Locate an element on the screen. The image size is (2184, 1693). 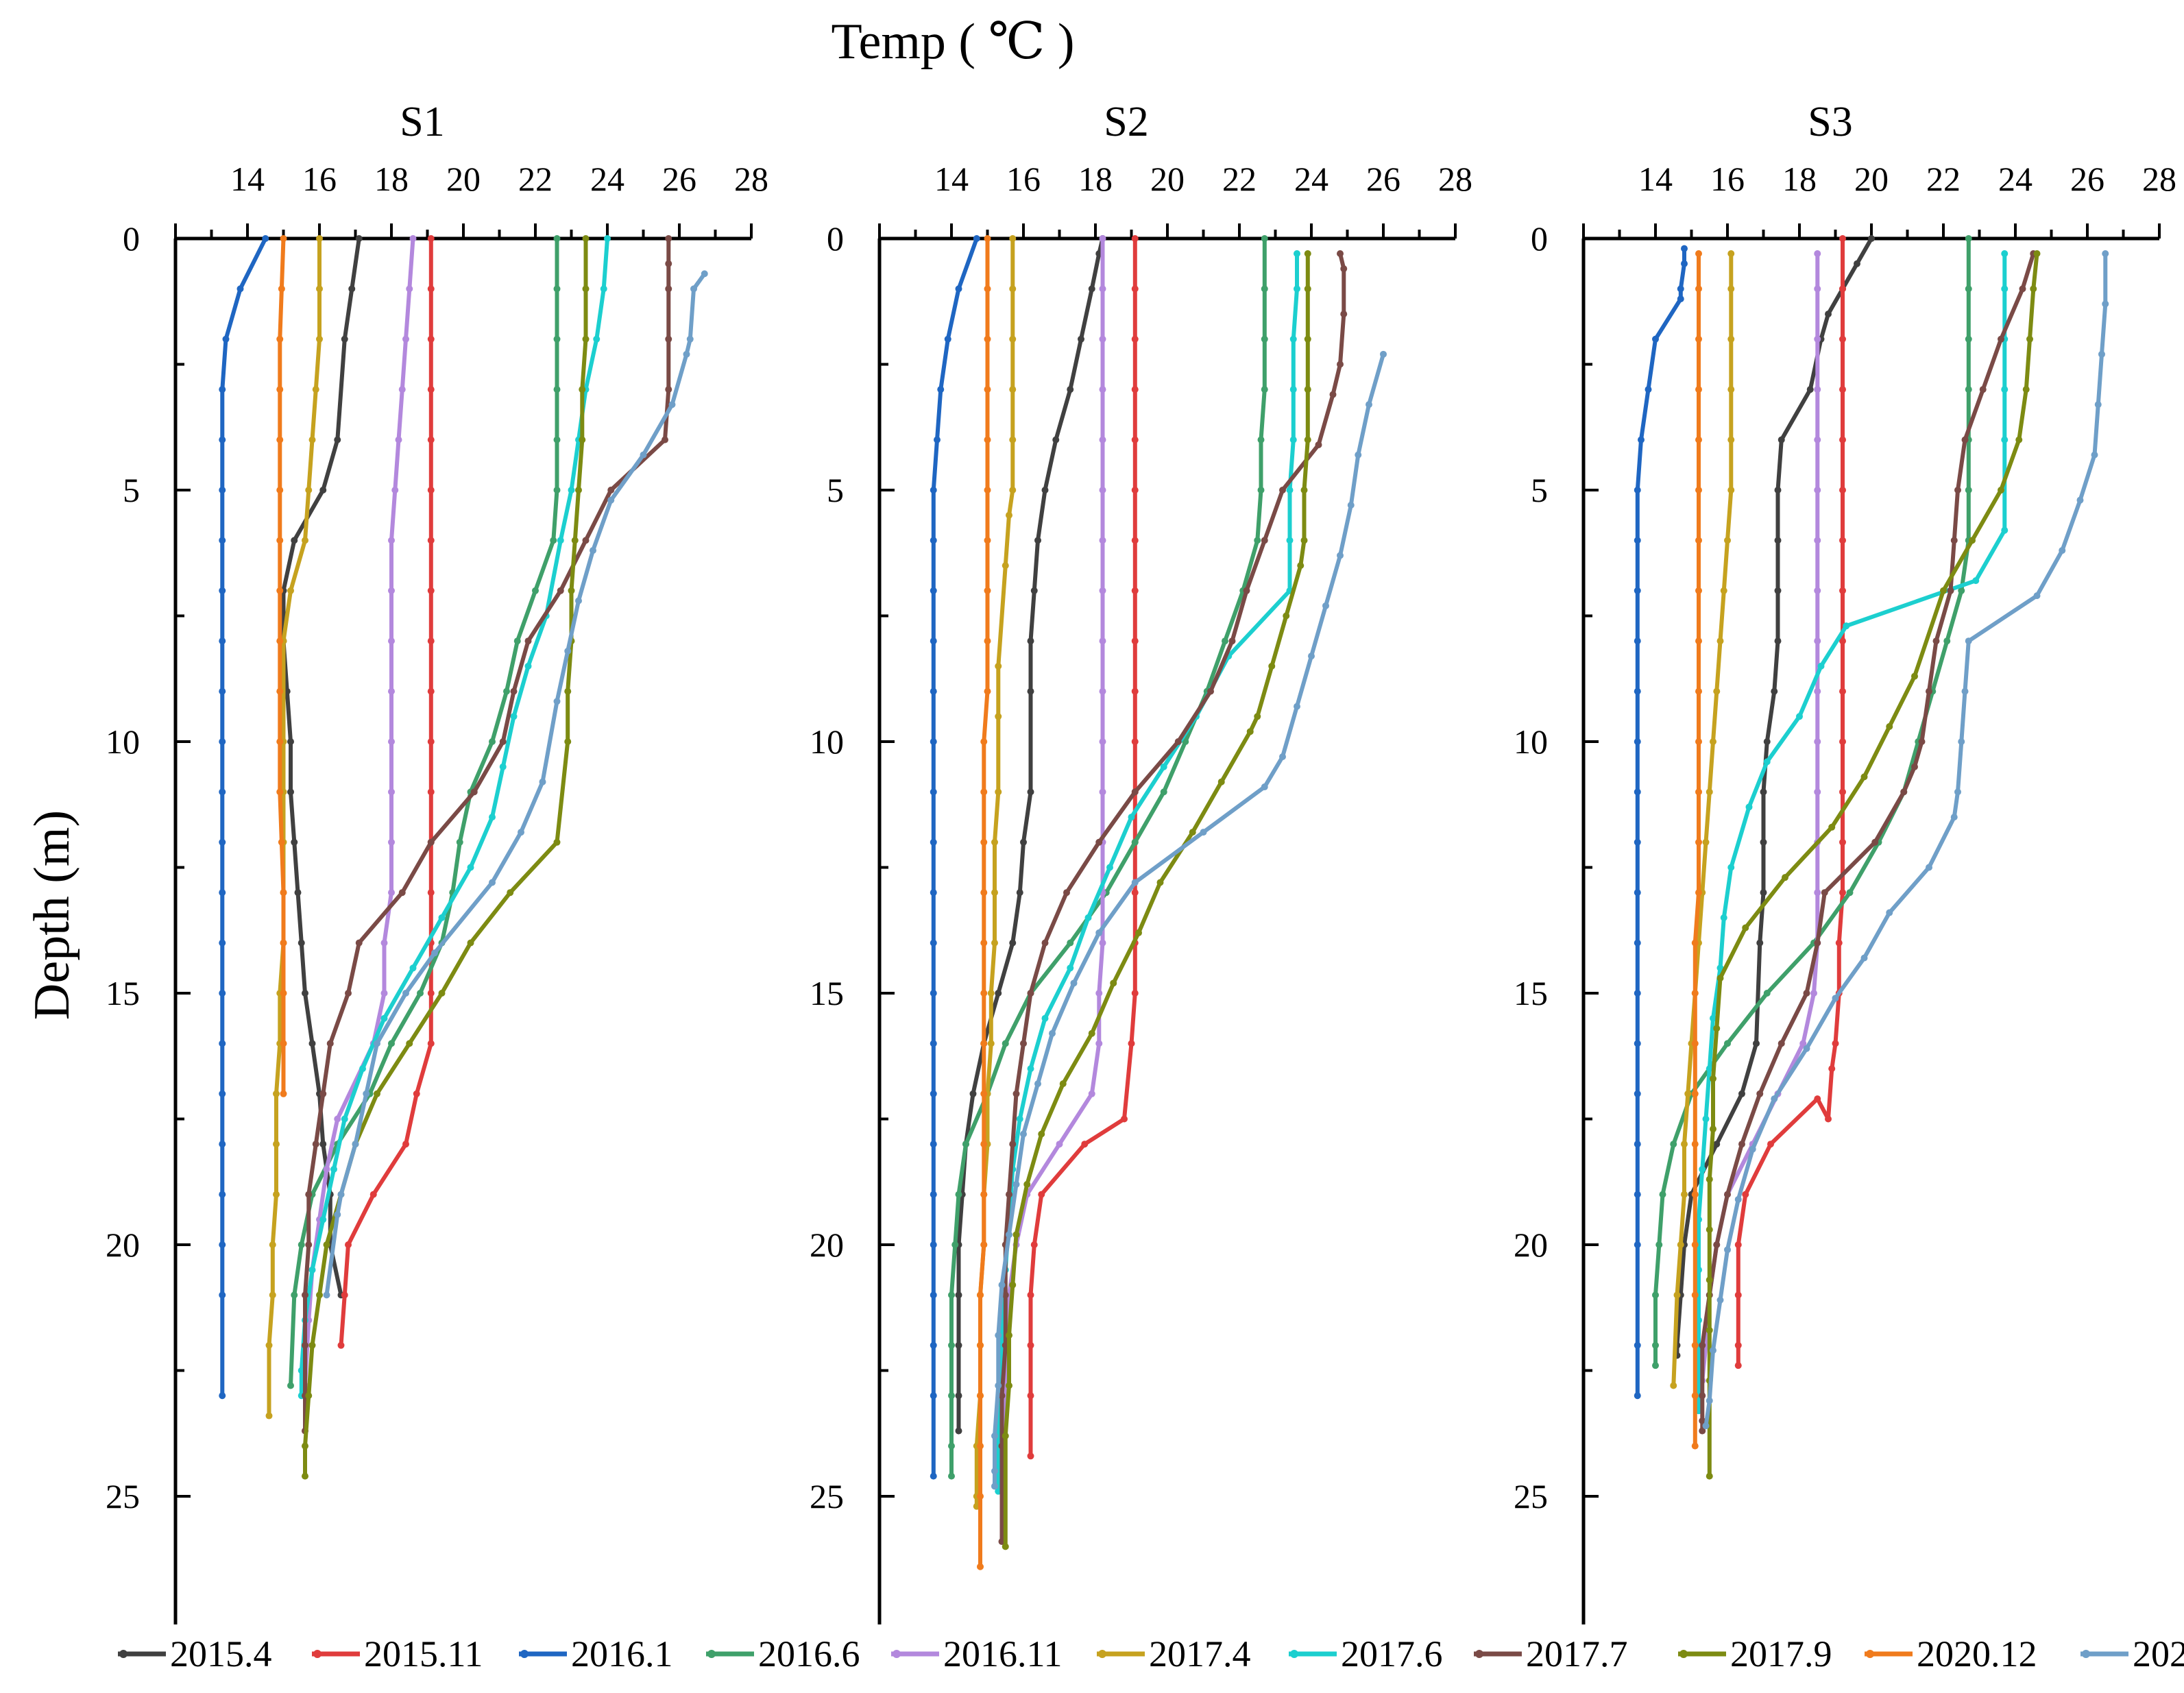
legend-item-2017.7: 2017.7 is located at coordinates (1551, 1653).